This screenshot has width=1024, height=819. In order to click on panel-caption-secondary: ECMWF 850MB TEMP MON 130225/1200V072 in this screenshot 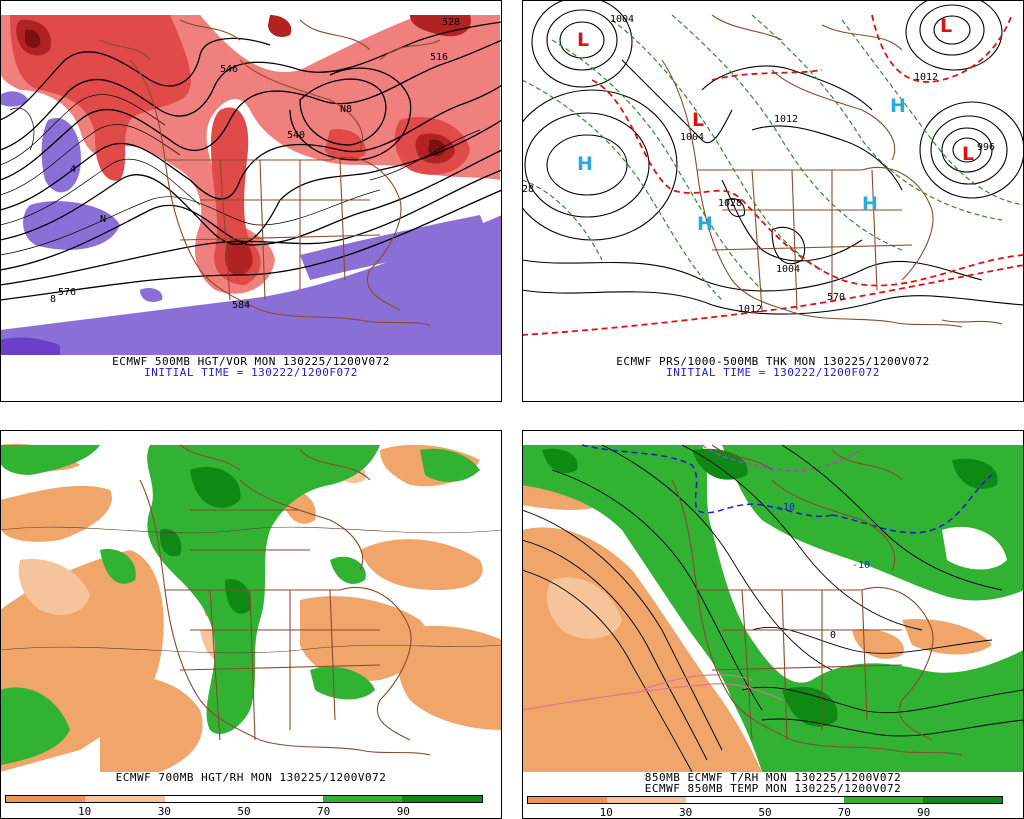, I will do `click(773, 788)`.